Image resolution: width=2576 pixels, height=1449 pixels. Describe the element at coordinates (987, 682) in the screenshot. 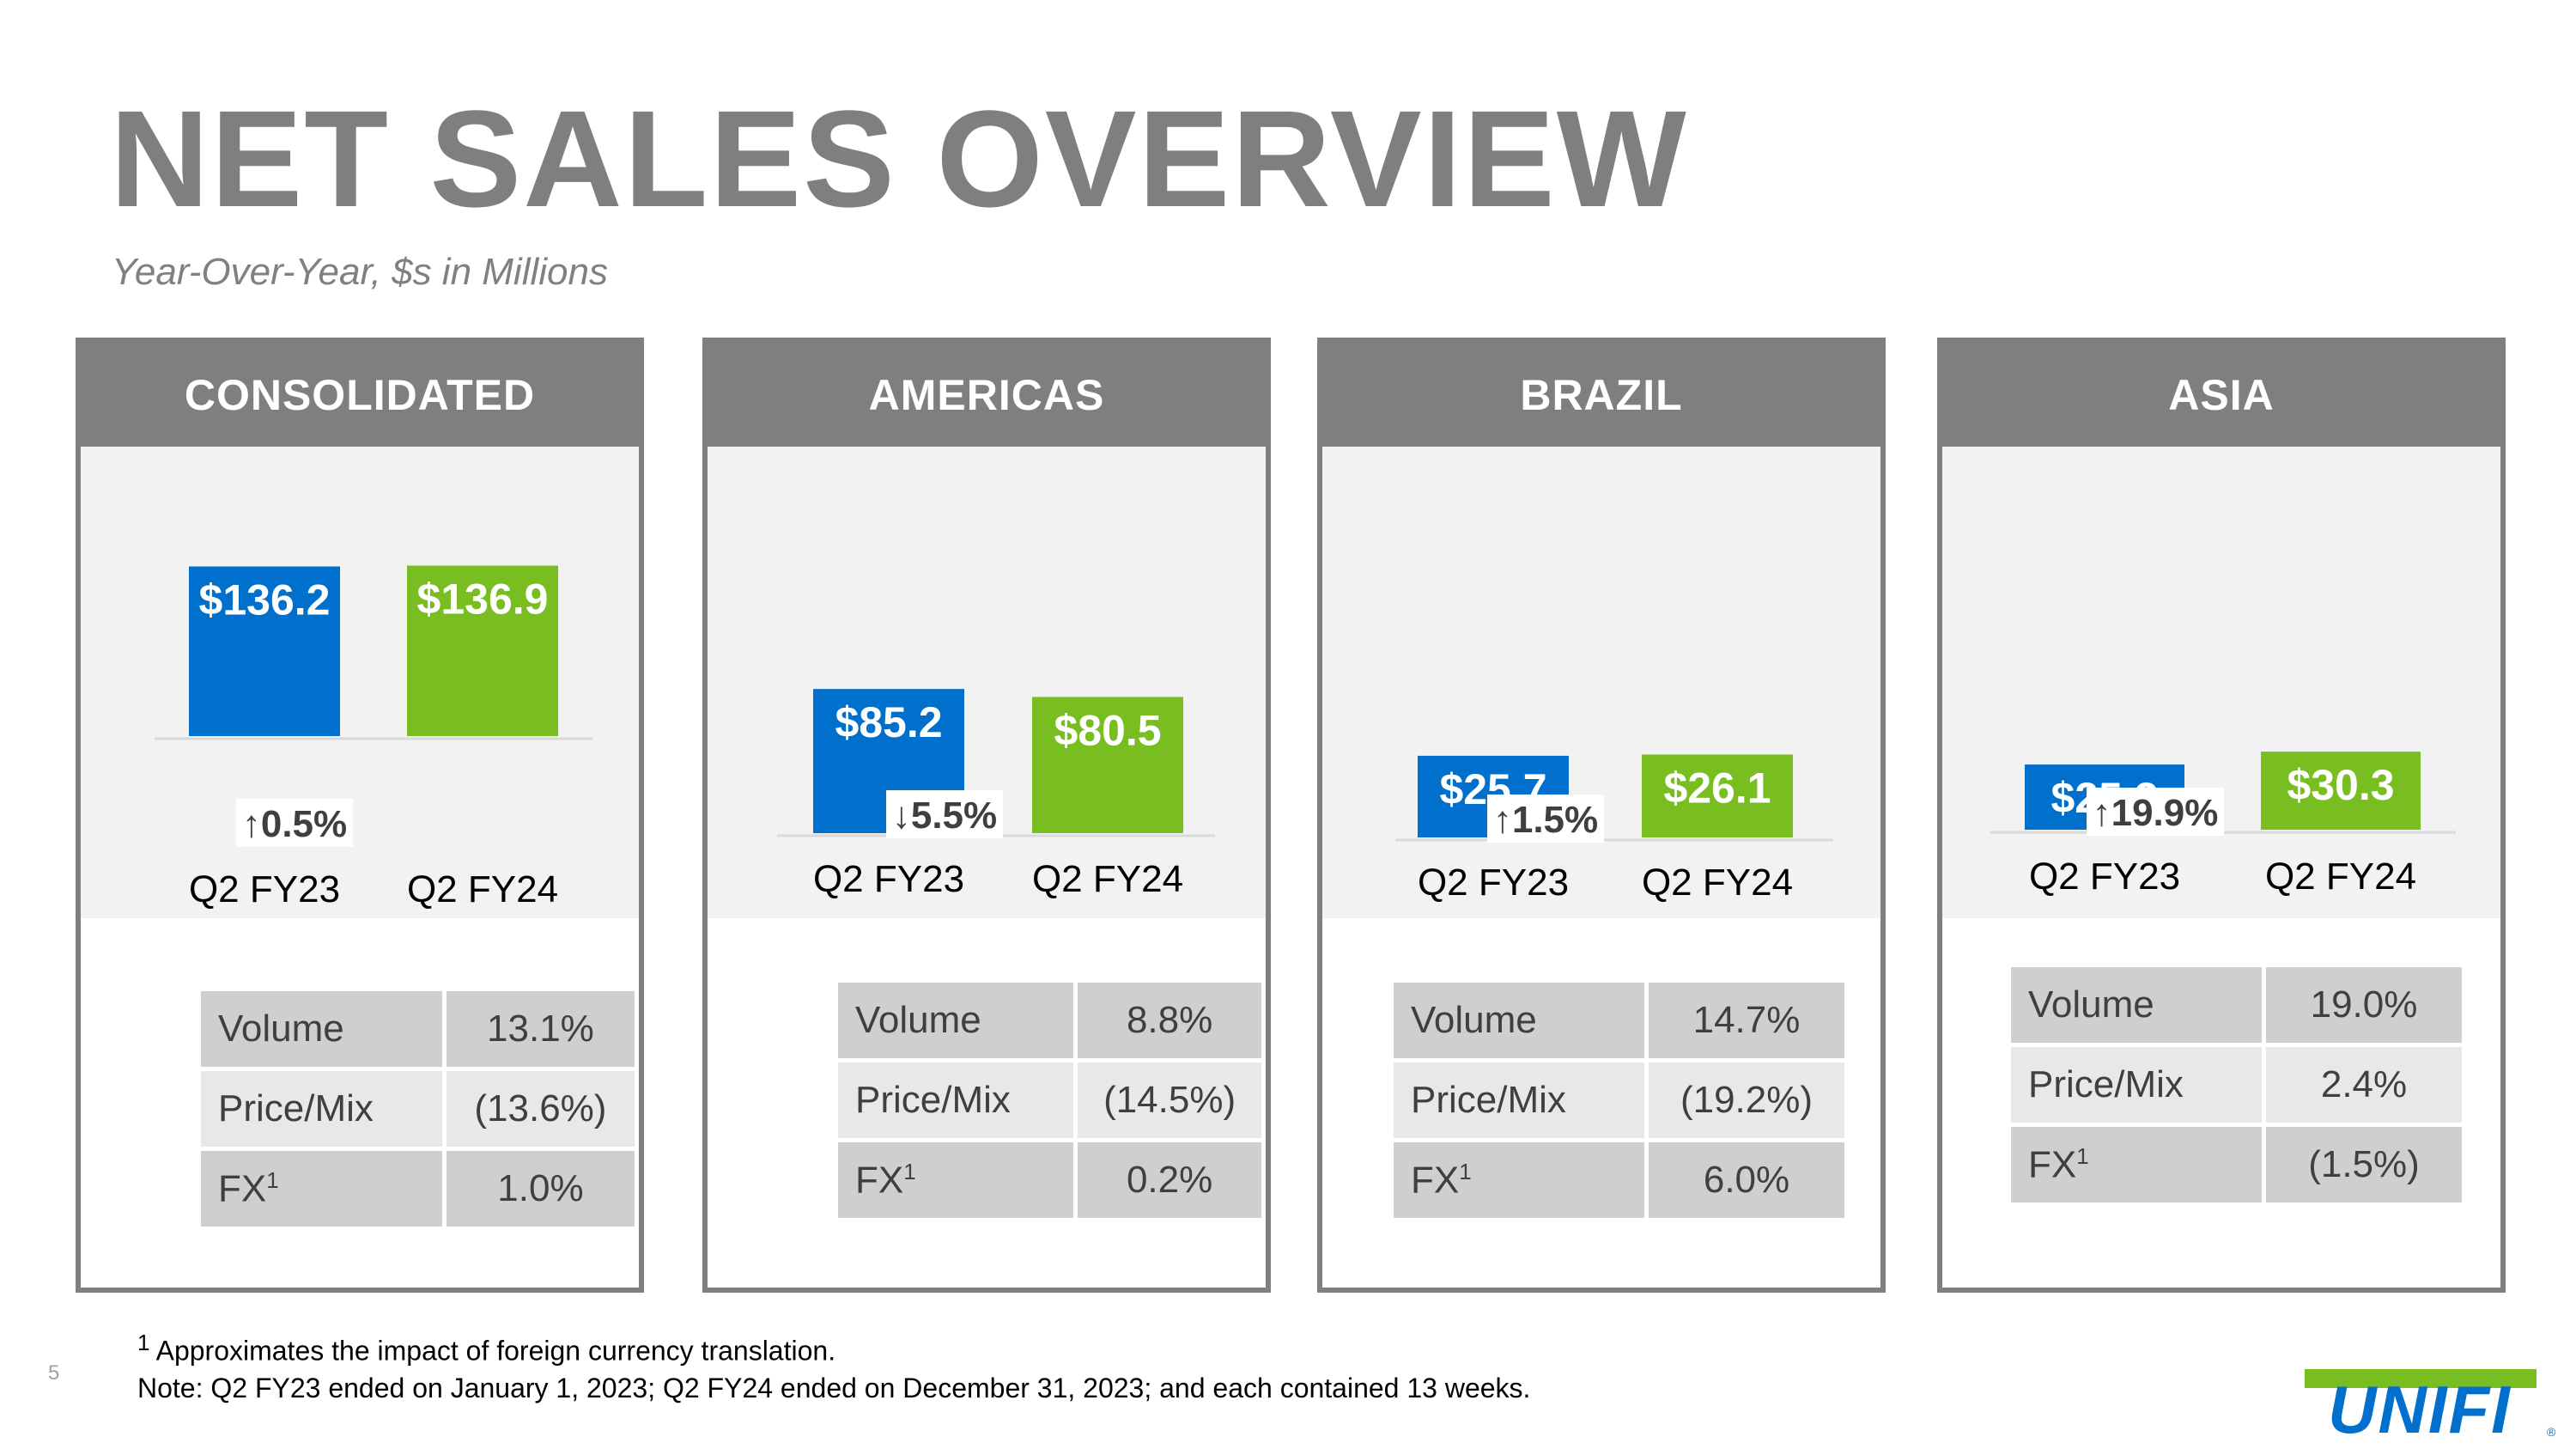

I see `chart-area: $85.2 Q2 FY23 $80.5 Q2 FY24 ↓5.5%` at that location.